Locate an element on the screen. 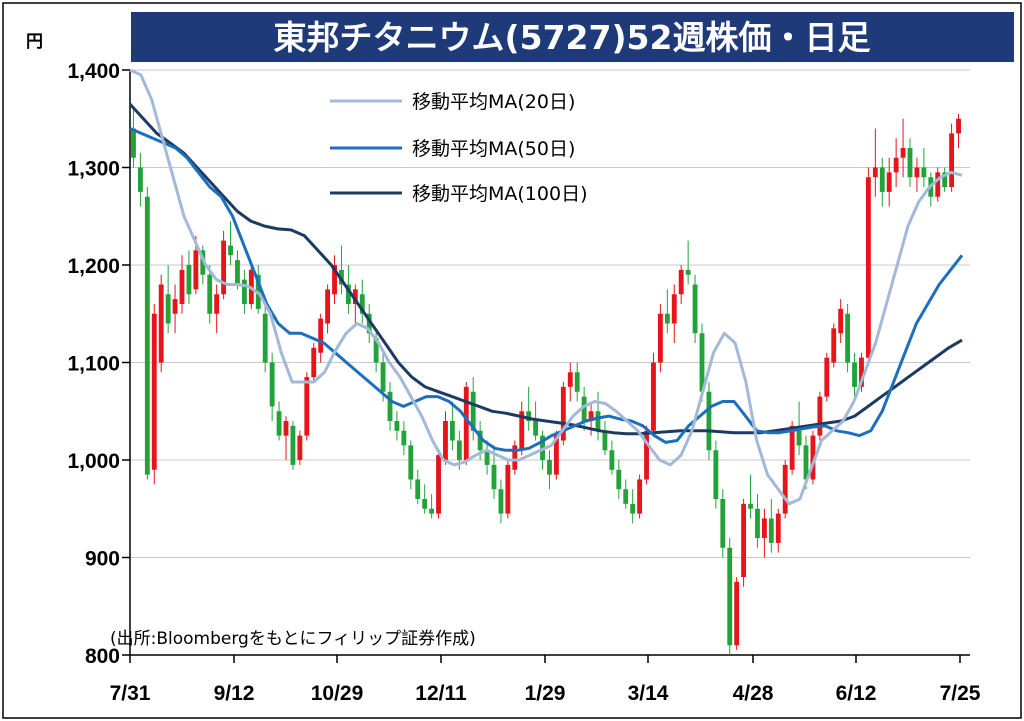 This screenshot has width=1024, height=721. x-tick-label: 12/11 is located at coordinates (441, 693).